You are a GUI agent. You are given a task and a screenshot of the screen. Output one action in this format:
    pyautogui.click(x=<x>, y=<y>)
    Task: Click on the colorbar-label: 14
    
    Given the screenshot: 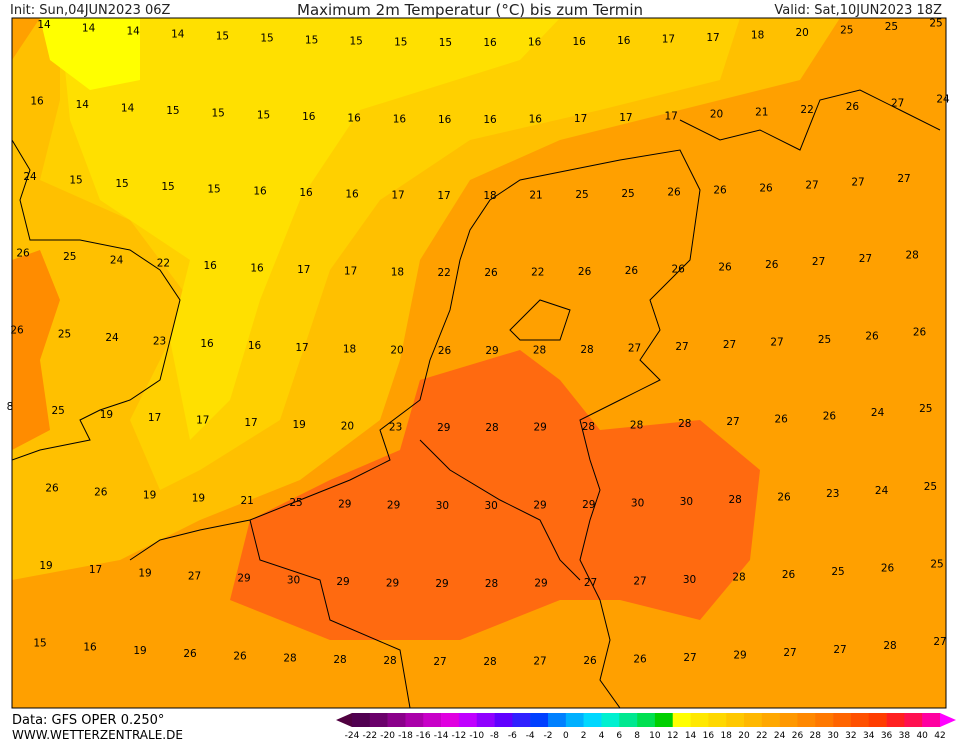 What is the action you would take?
    pyautogui.click(x=691, y=736)
    